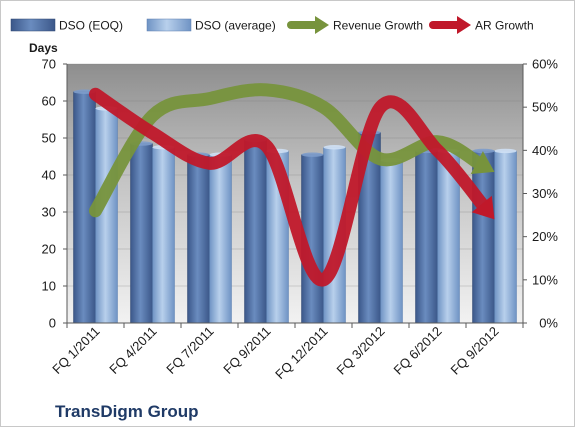  What do you see at coordinates (52, 323) in the screenshot?
I see `left-tick-label-0: 0` at bounding box center [52, 323].